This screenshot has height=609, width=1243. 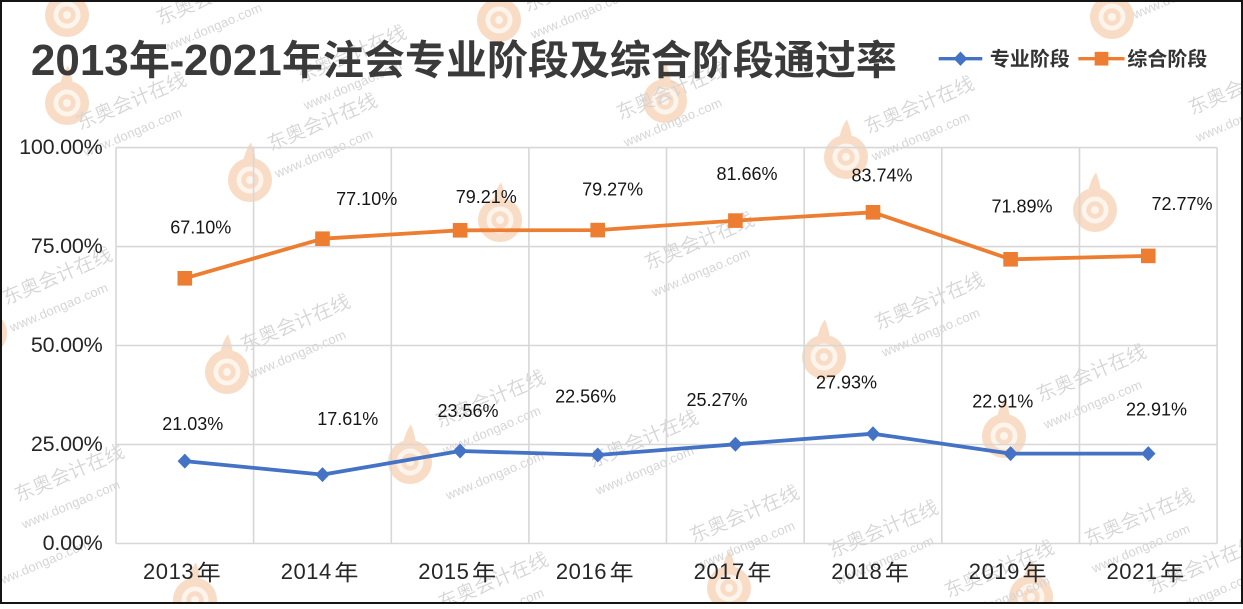 What do you see at coordinates (467, 411) in the screenshot?
I see `svg-text: 23.56%` at bounding box center [467, 411].